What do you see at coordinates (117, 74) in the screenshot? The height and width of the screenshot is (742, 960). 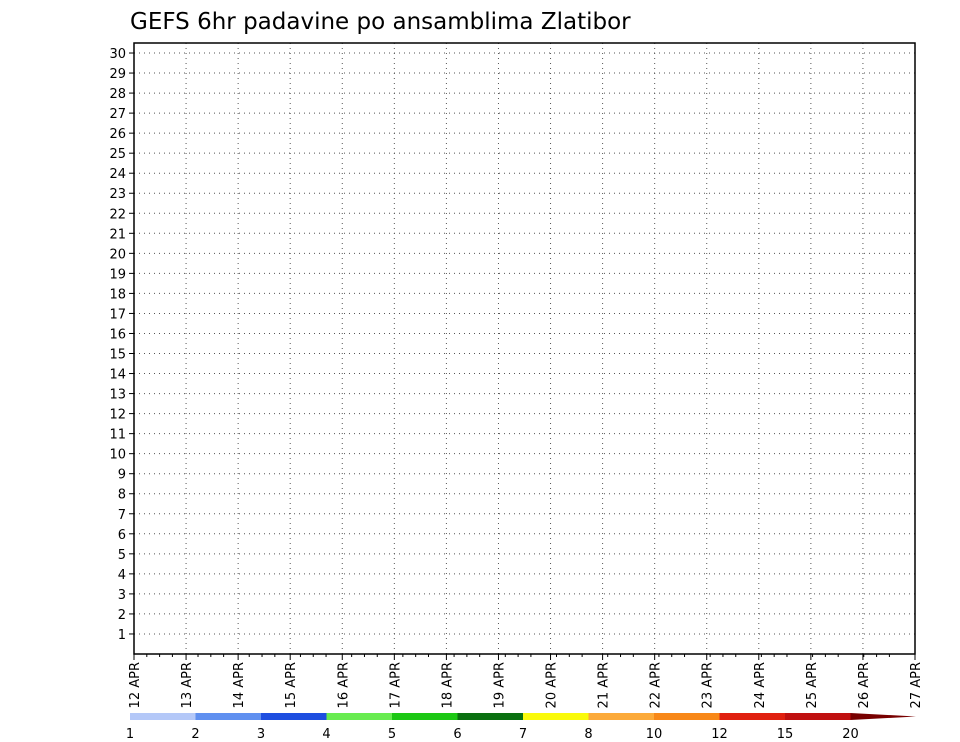 I see `y-tick-label: 29` at bounding box center [117, 74].